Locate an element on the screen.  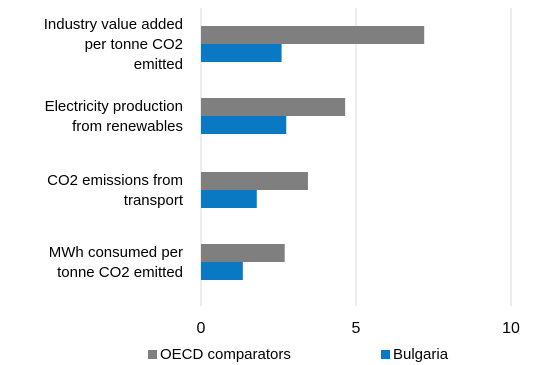
category-label-1-line-2: per tonne CO2 is located at coordinates (134, 44).